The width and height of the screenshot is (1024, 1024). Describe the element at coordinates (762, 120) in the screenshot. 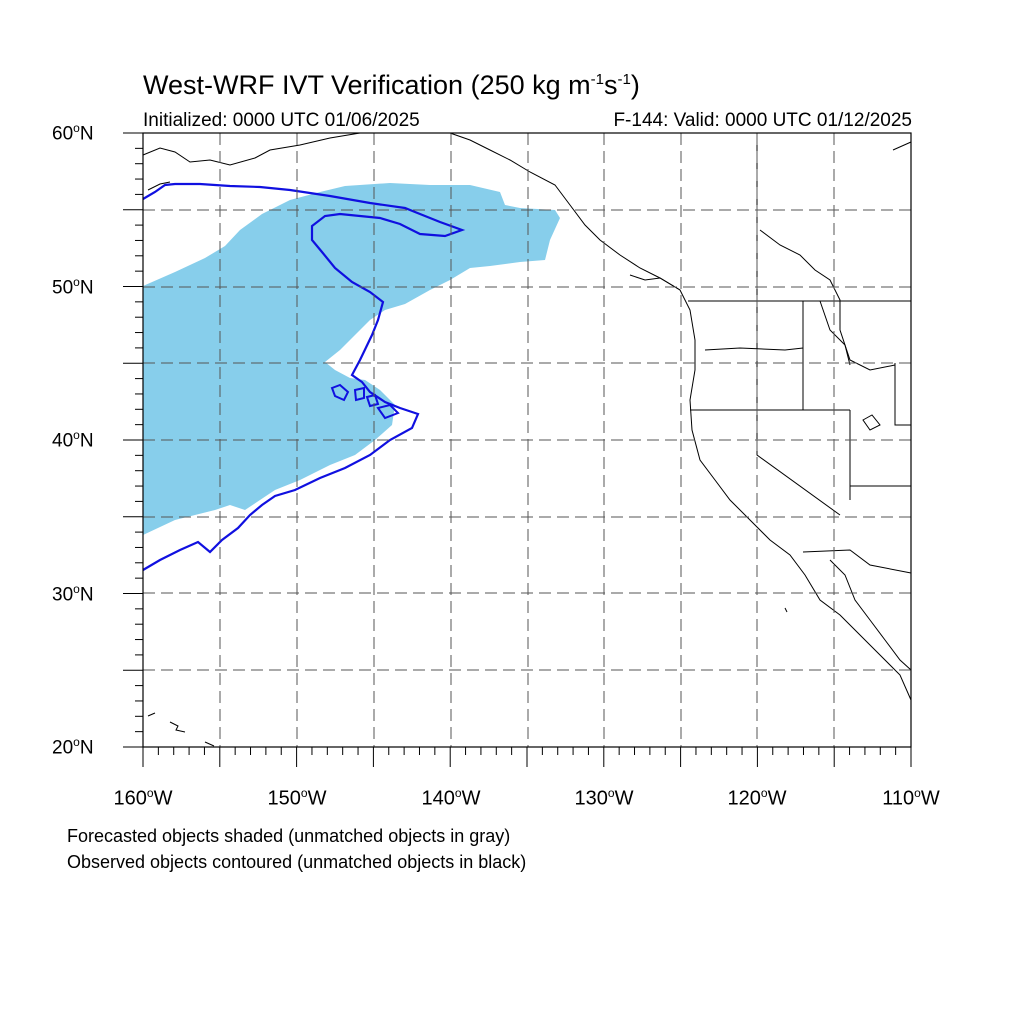

I see `valid-time-label: F-144: Valid: 0000 UTC 01/12/2025` at that location.